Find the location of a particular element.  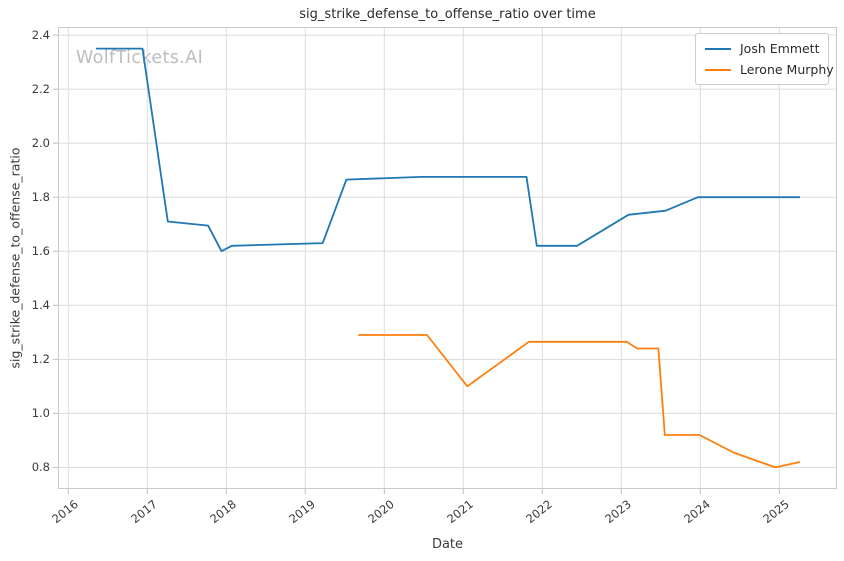

y-tick-label: 2.4 is located at coordinates (40, 34).